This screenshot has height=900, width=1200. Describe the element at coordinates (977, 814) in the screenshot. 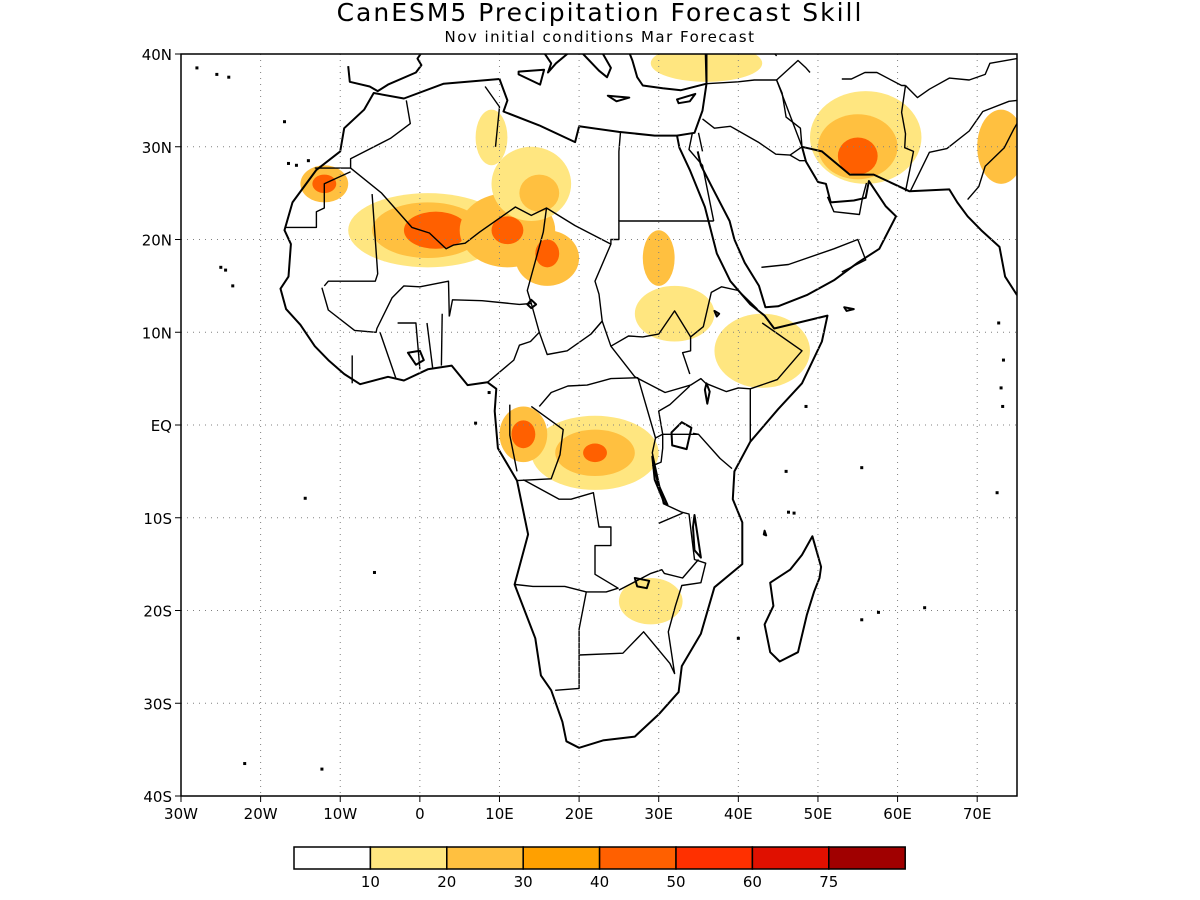

I see `x-tick-label: 70E` at that location.